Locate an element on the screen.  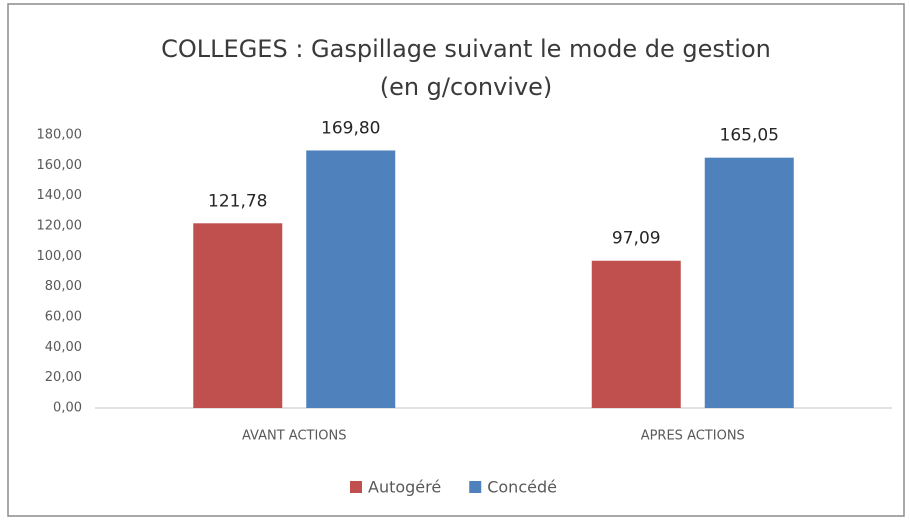
y-tick-label: 140,00 is located at coordinates (60, 195).